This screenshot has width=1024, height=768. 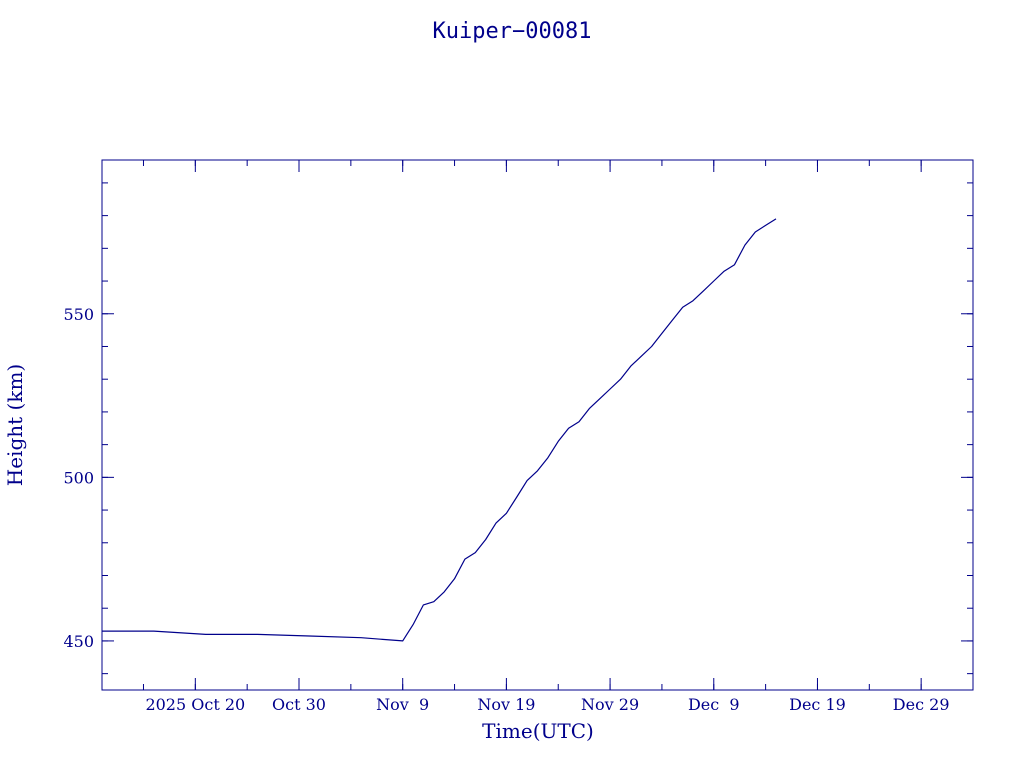 I want to click on y-axis-title: Height (km), so click(x=15, y=425).